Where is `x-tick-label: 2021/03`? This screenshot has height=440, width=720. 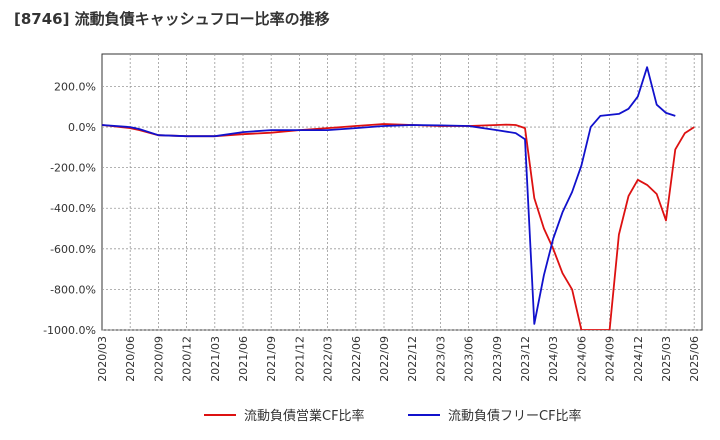 x-tick-label: 2021/03 is located at coordinates (215, 359).